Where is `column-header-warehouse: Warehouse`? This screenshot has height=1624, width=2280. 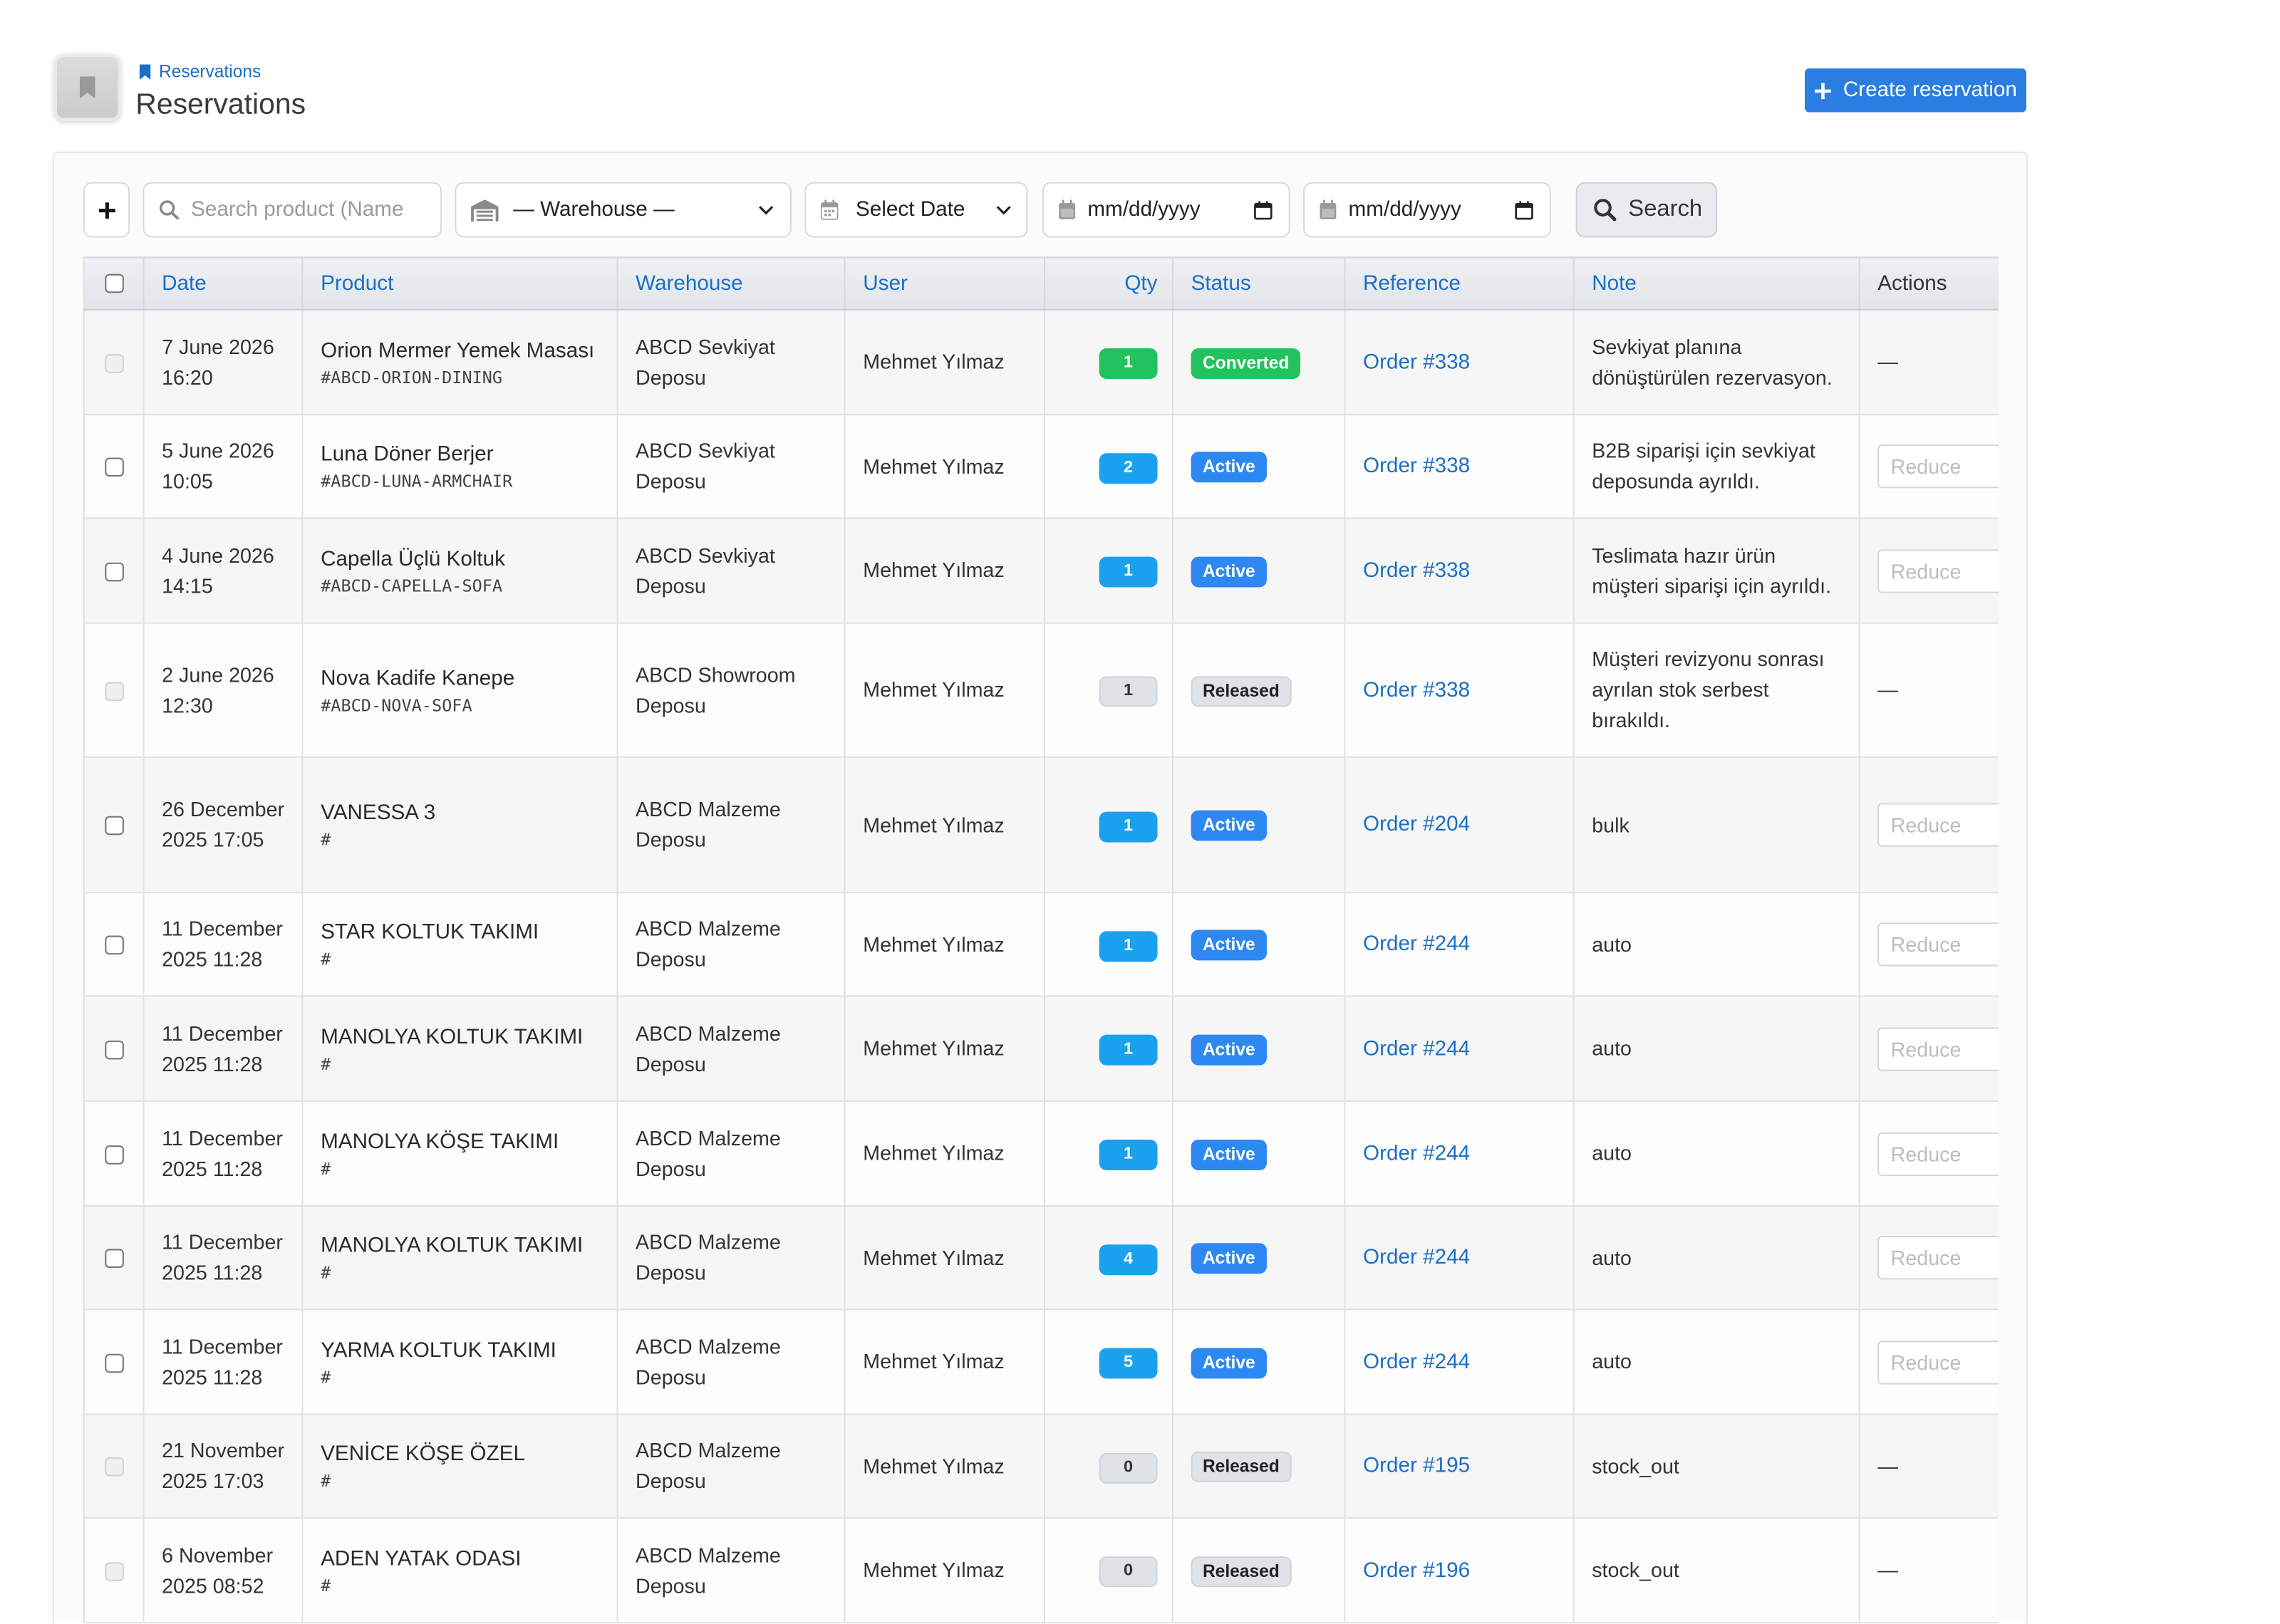 column-header-warehouse: Warehouse is located at coordinates (731, 283).